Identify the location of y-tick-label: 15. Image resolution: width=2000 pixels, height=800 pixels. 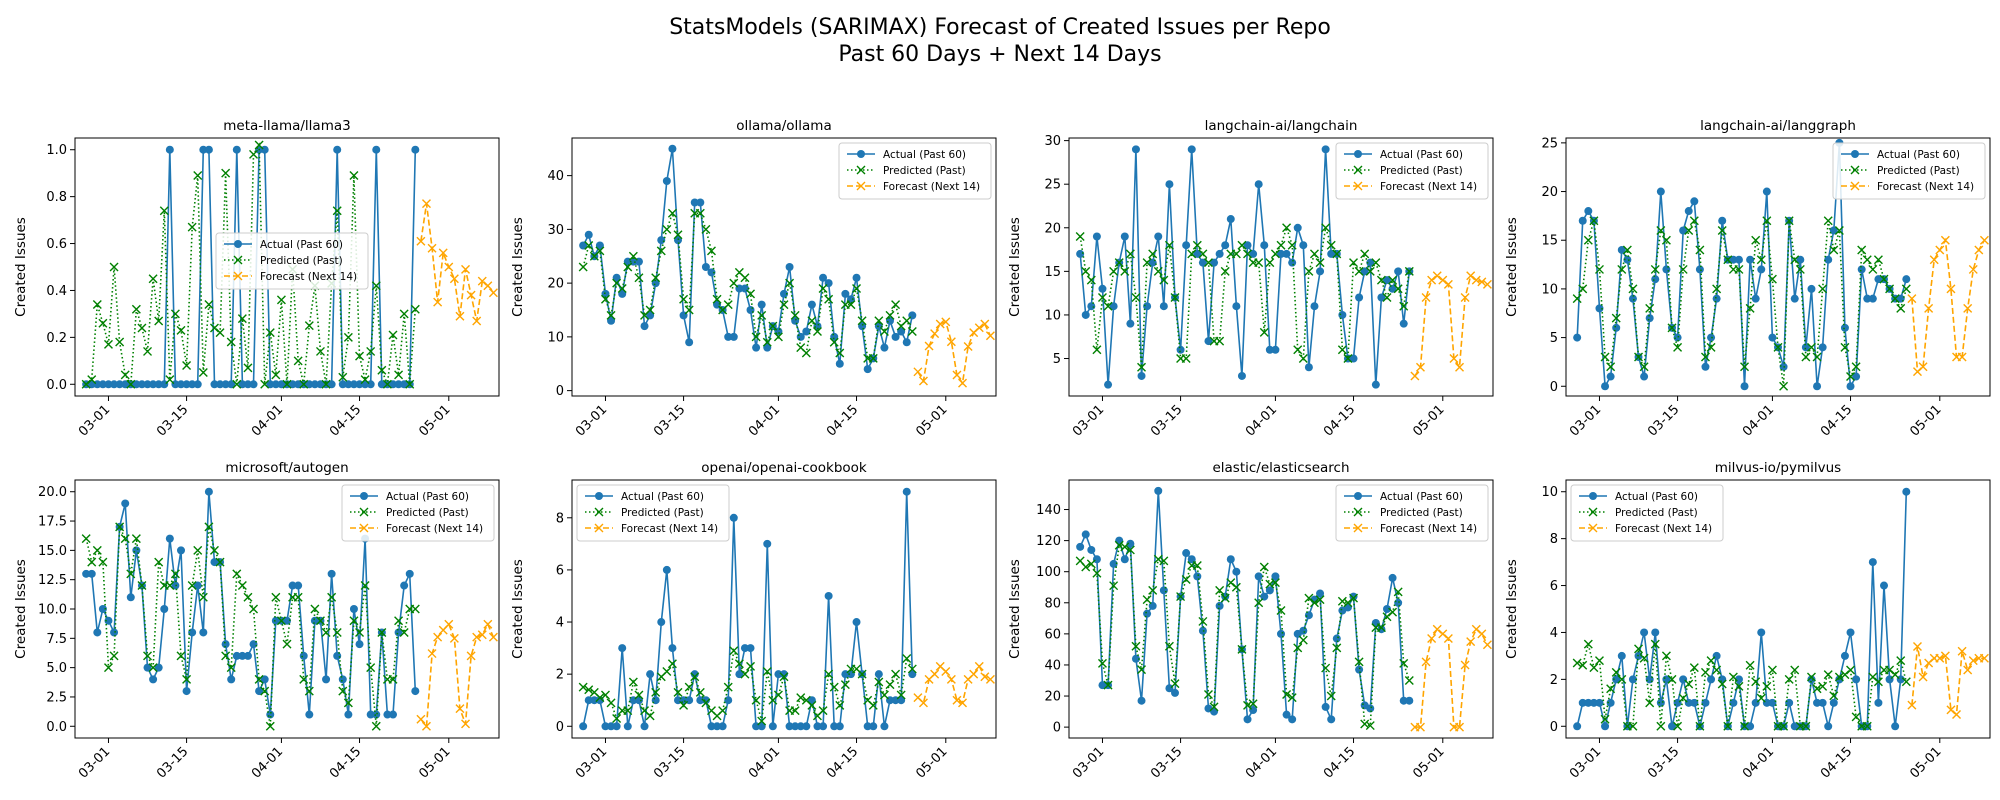
(1052, 272).